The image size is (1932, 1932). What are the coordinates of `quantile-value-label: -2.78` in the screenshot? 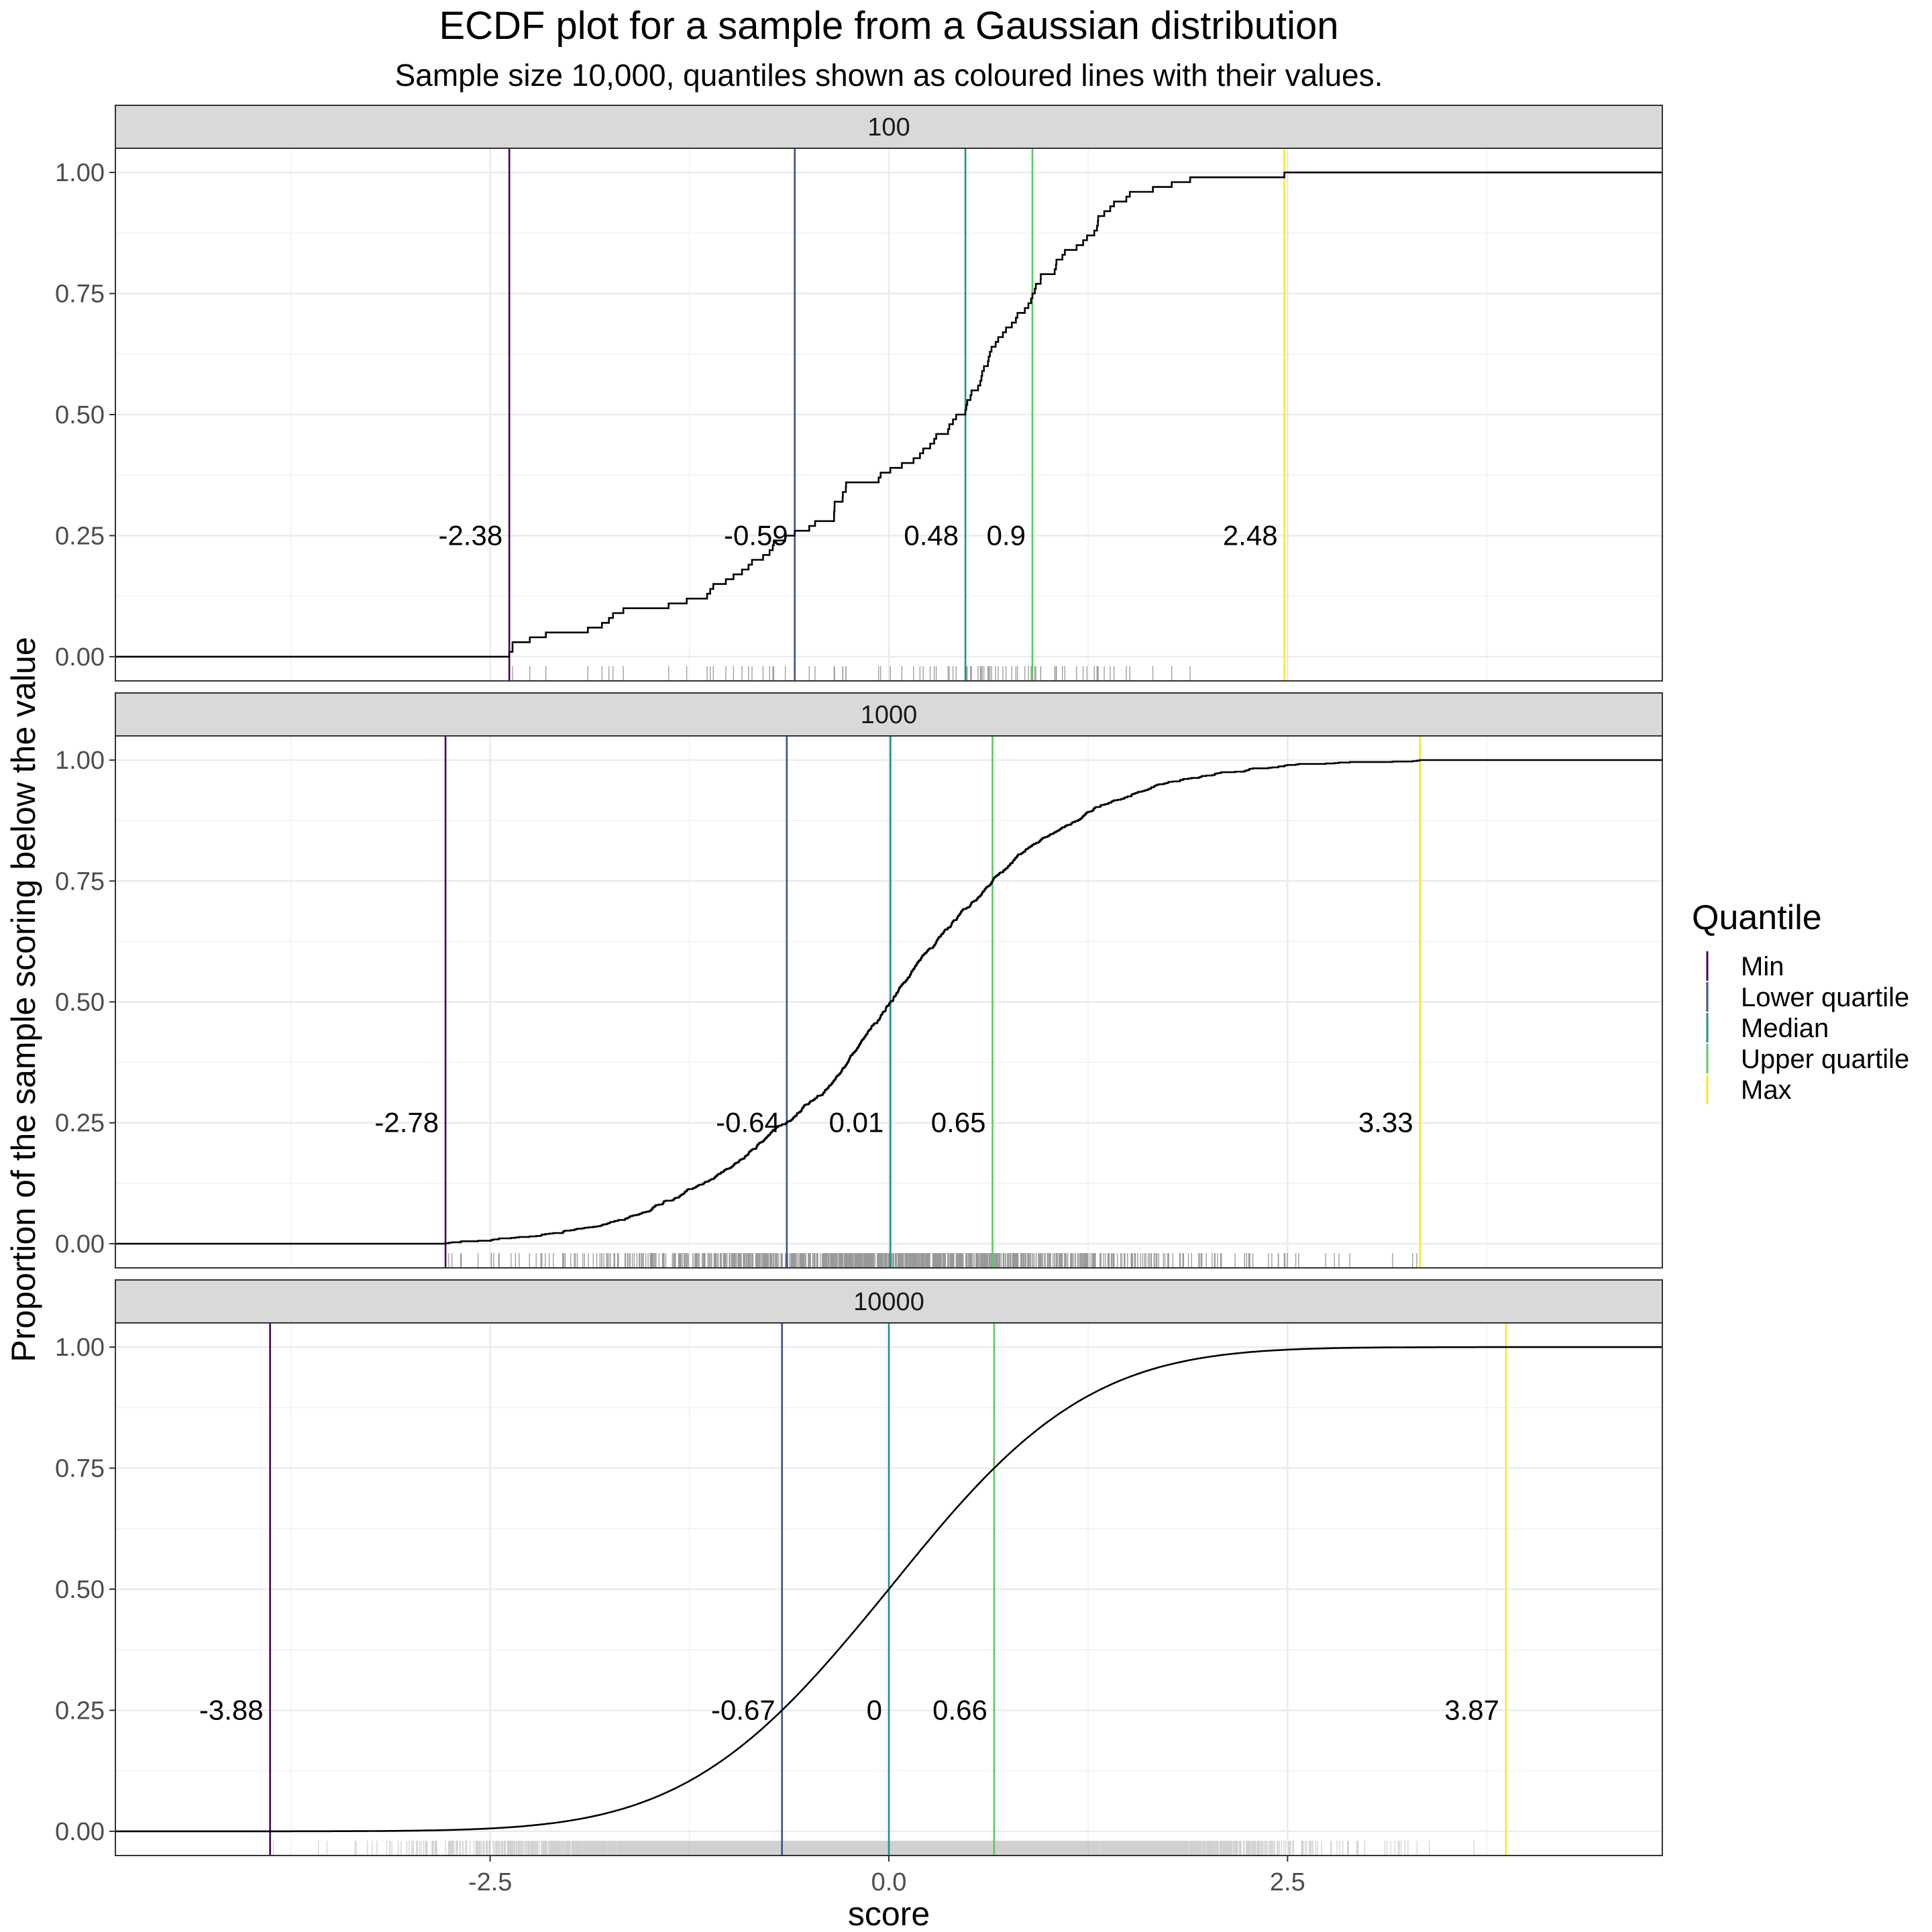 It's located at (406, 1122).